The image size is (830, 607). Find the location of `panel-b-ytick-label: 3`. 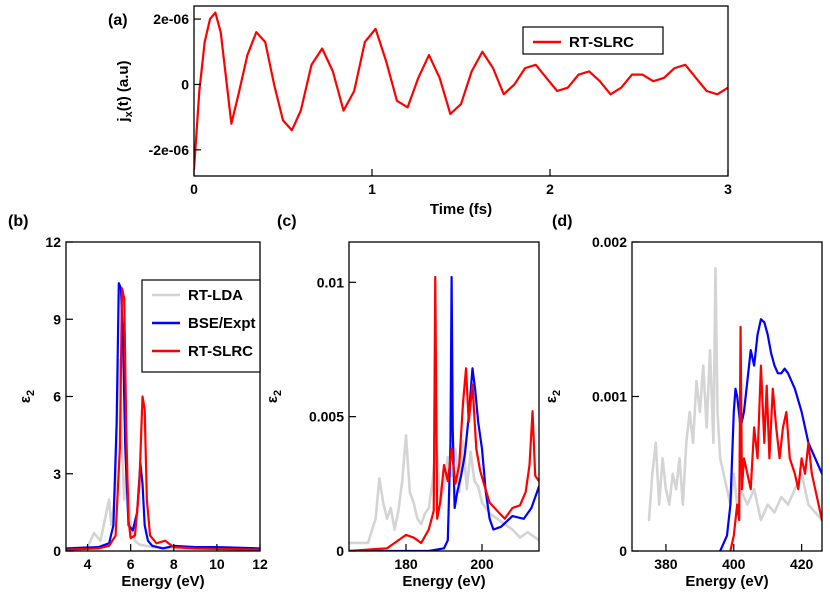

panel-b-ytick-label: 3 is located at coordinates (57, 474).